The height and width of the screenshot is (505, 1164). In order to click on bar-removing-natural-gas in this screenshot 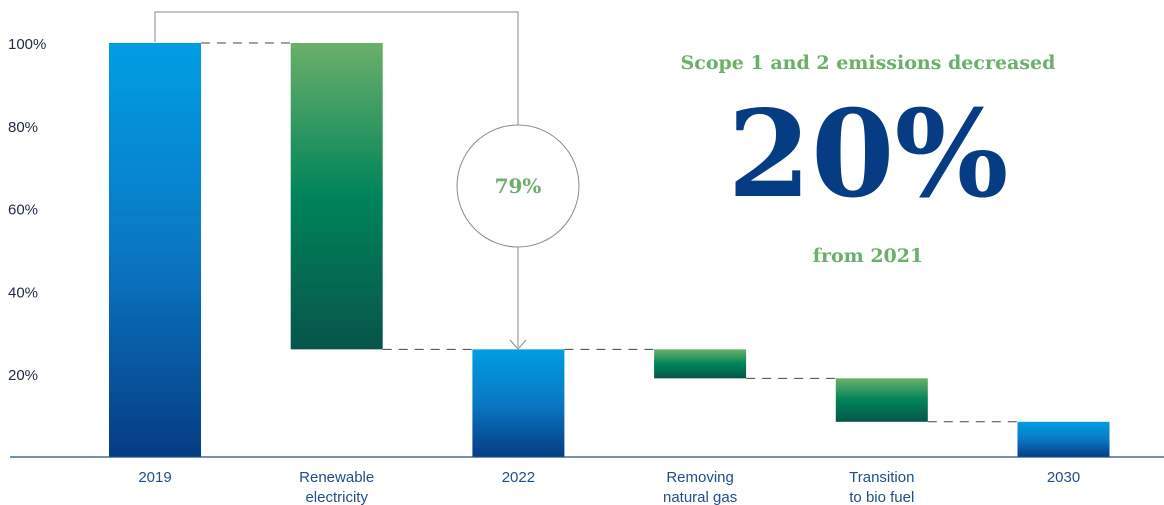, I will do `click(700, 364)`.